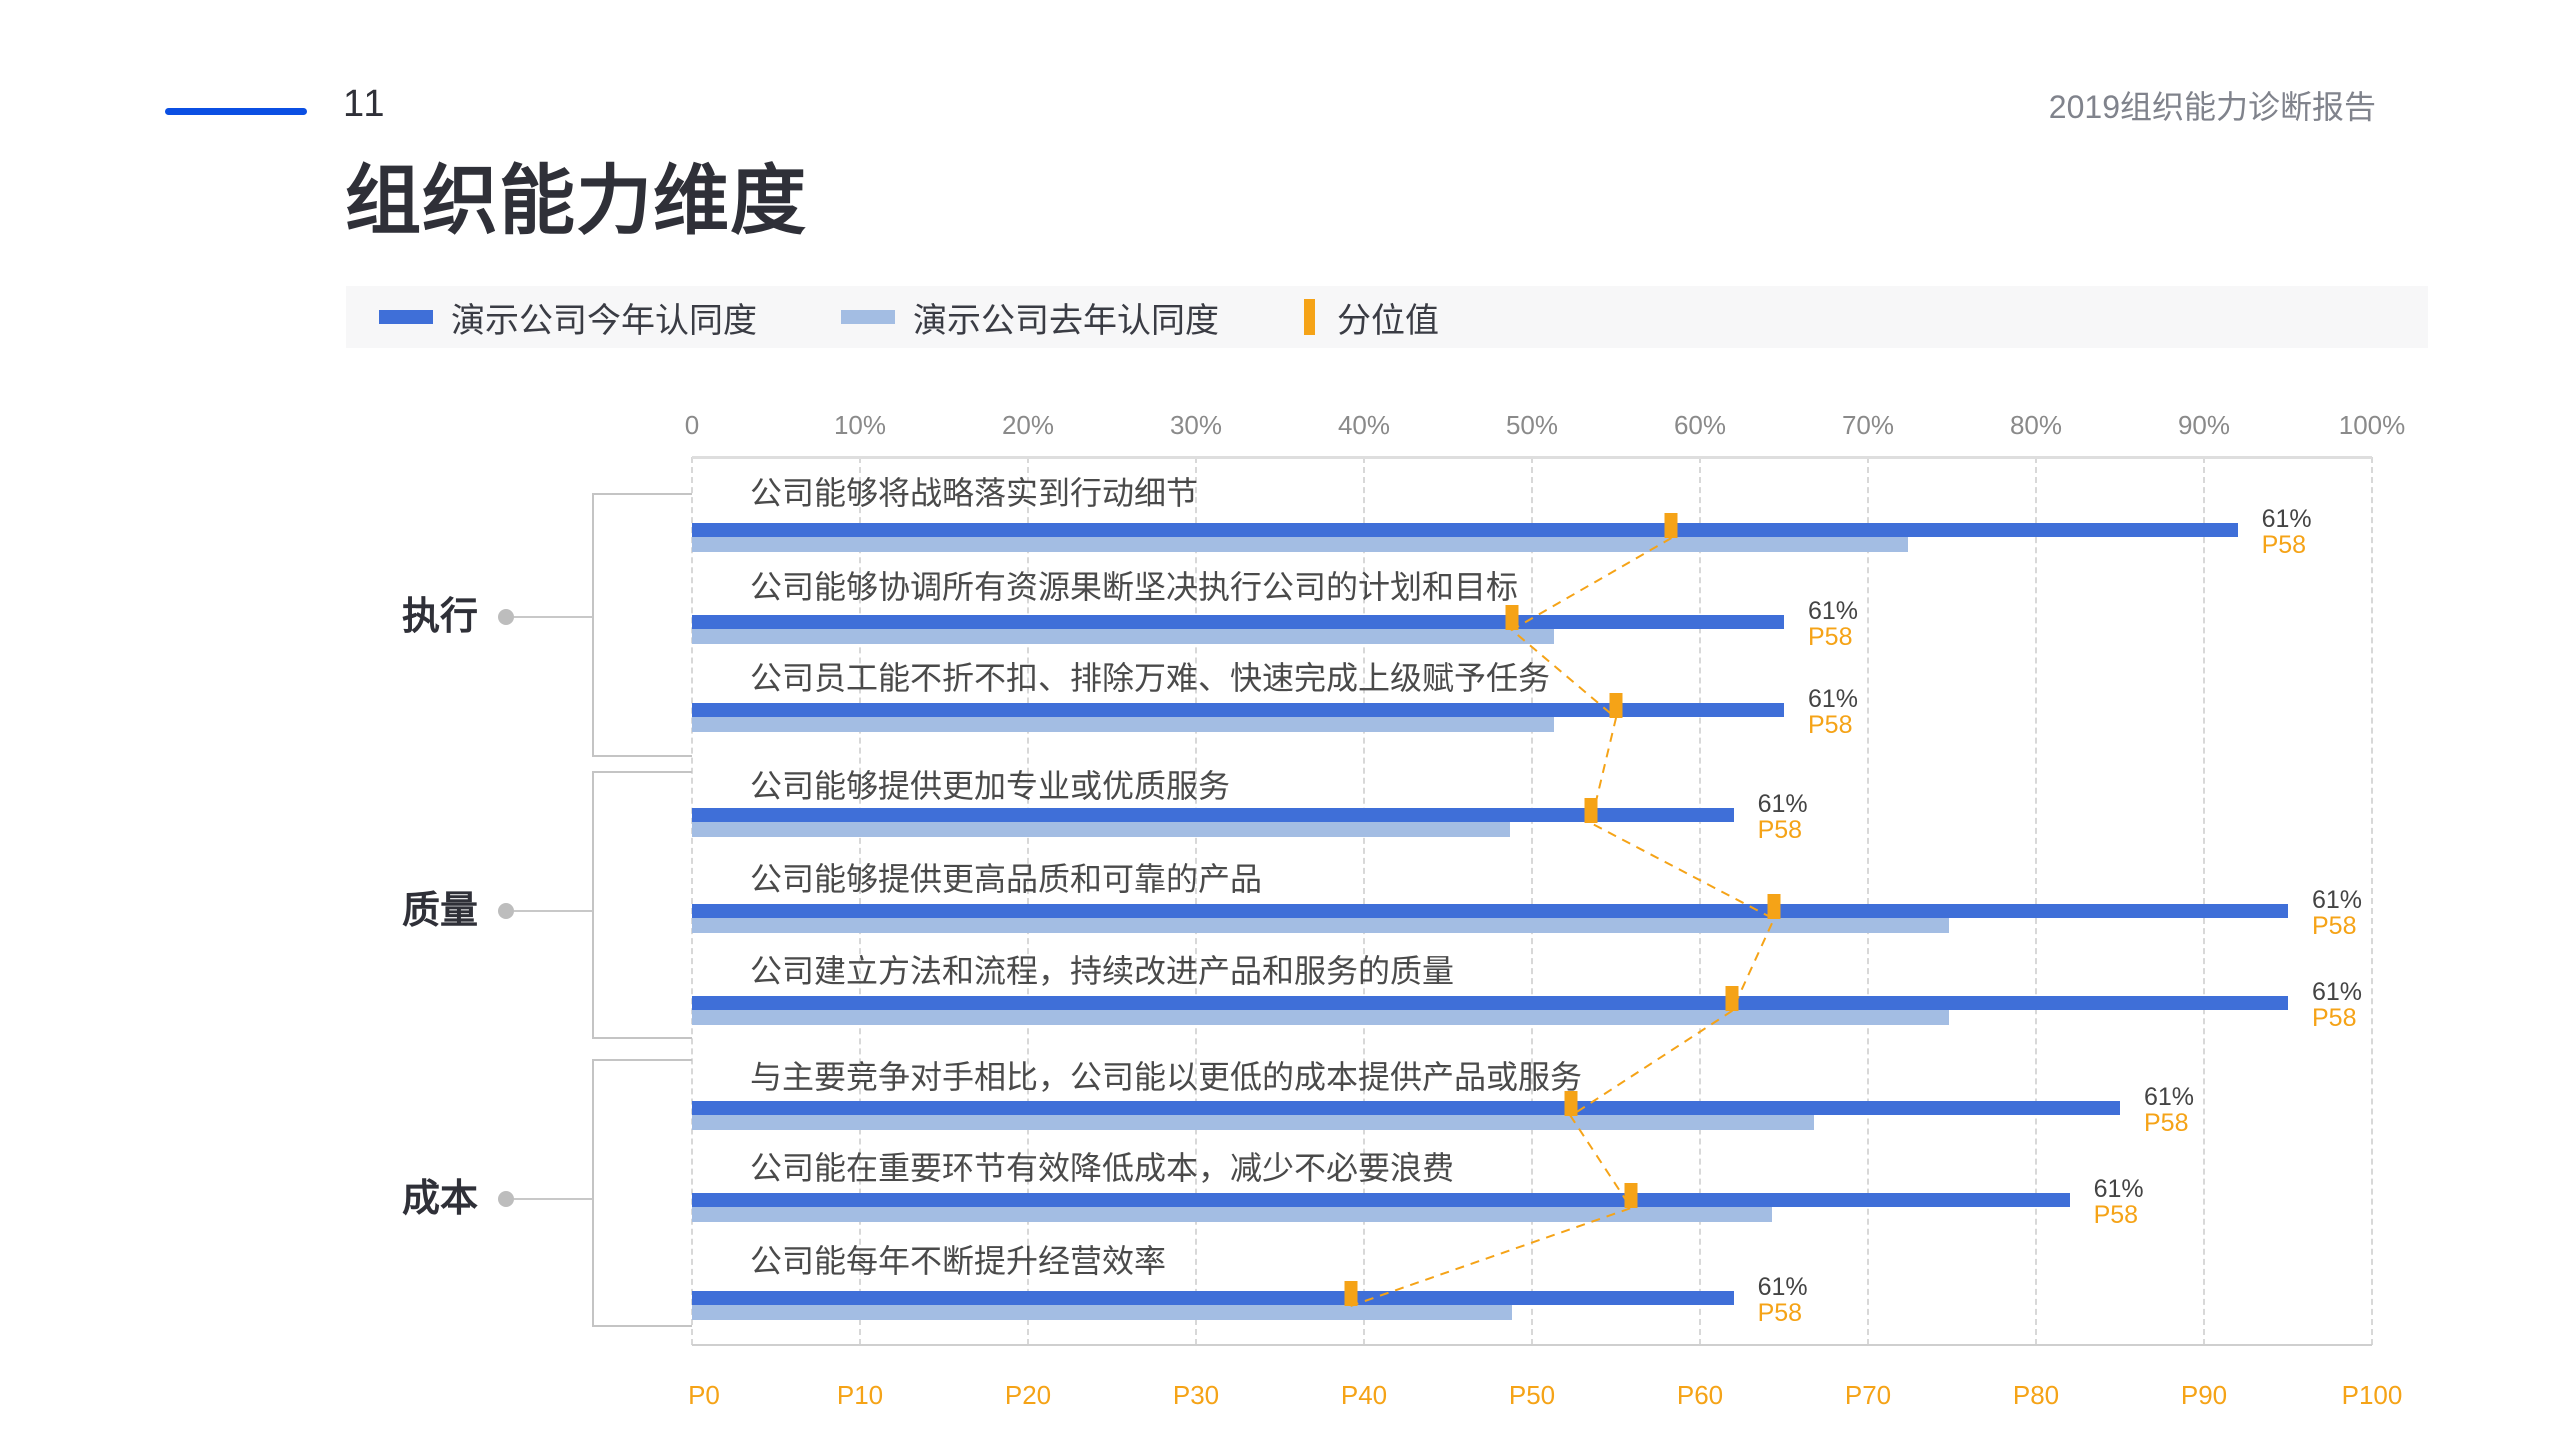  Describe the element at coordinates (406, 317) in the screenshot. I see `legend-swatch-this-year-icon` at that location.